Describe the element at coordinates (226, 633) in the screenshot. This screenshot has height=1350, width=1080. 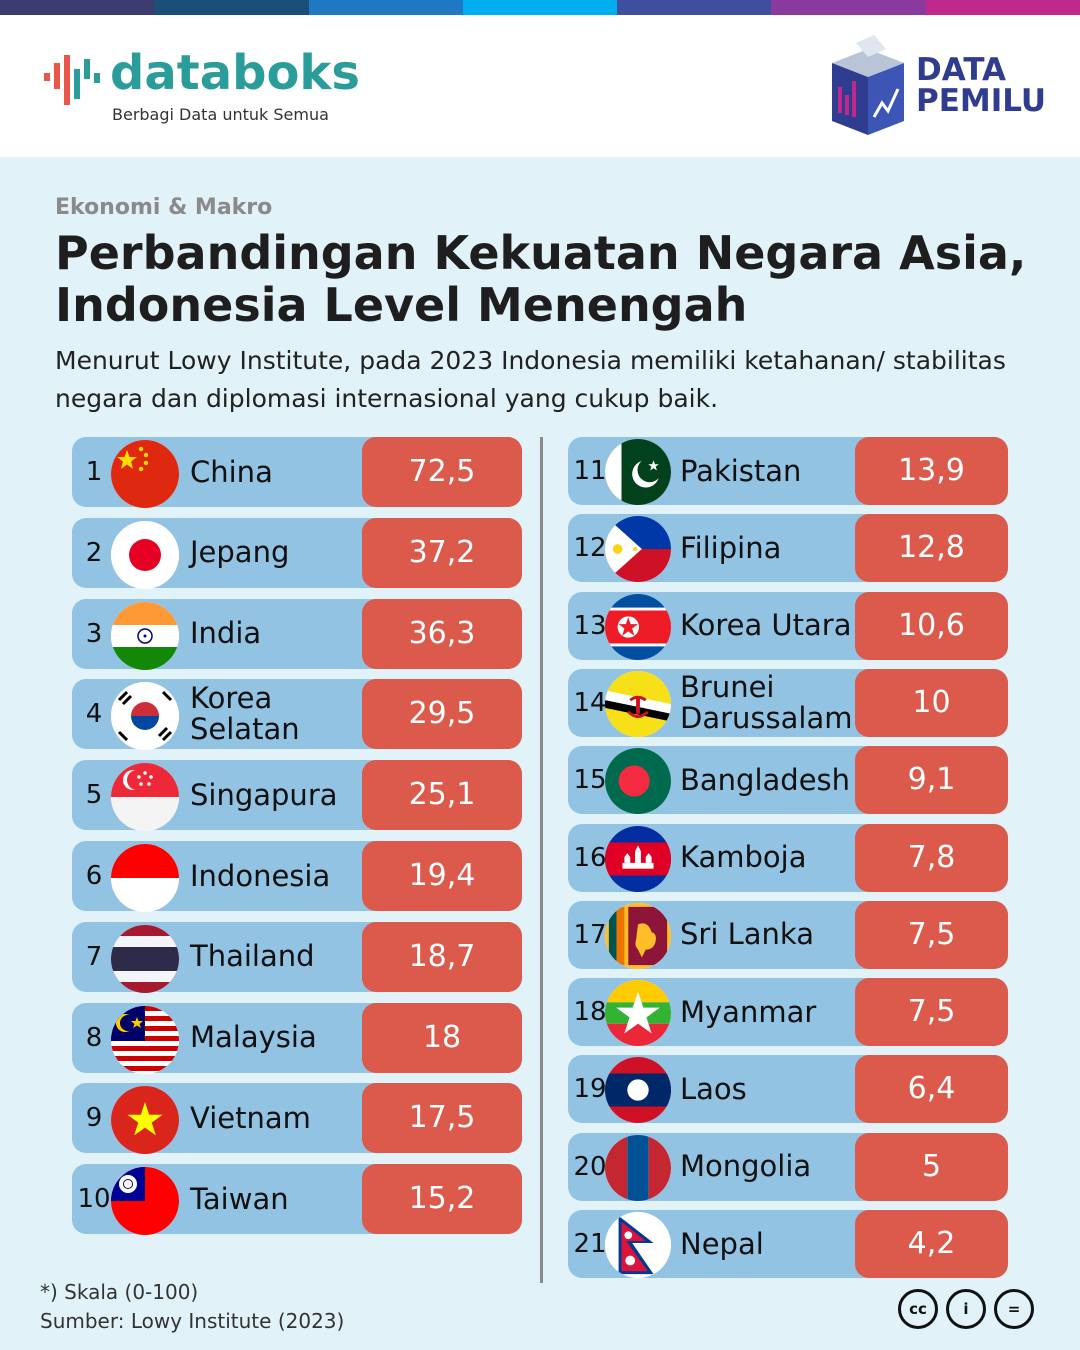
I see `country-name: India` at that location.